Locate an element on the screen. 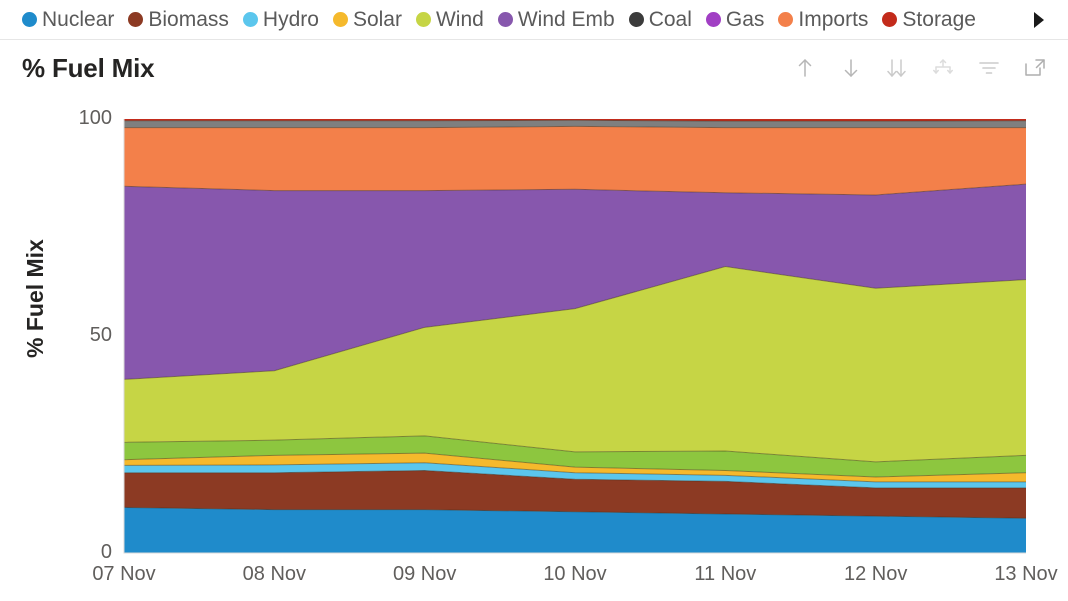  x-axis-tick-label: 09 Nov is located at coordinates (424, 574).